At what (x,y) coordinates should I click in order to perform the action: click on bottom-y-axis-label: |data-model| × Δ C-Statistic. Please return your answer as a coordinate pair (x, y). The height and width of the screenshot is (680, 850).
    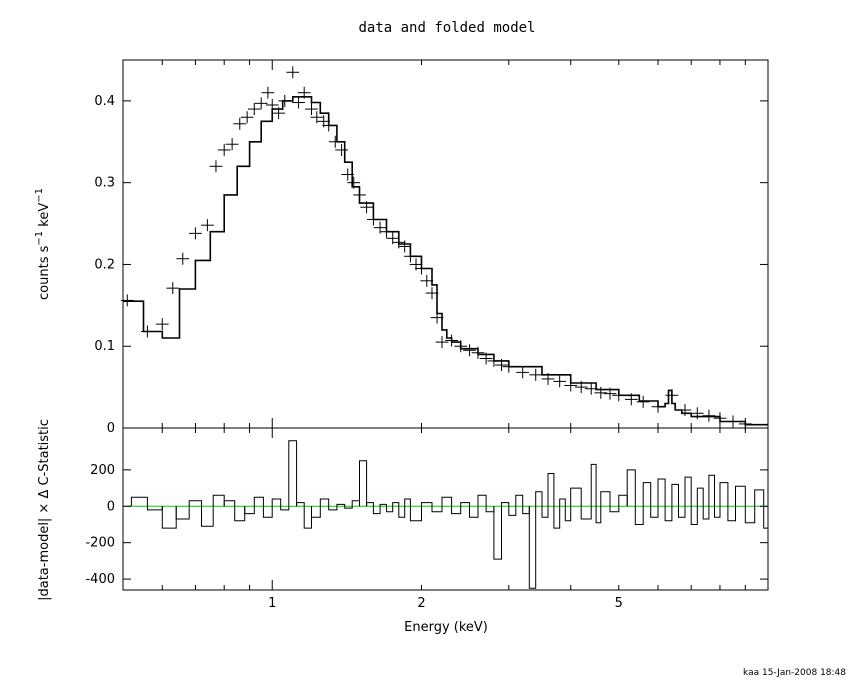
    Looking at the image, I should click on (44, 510).